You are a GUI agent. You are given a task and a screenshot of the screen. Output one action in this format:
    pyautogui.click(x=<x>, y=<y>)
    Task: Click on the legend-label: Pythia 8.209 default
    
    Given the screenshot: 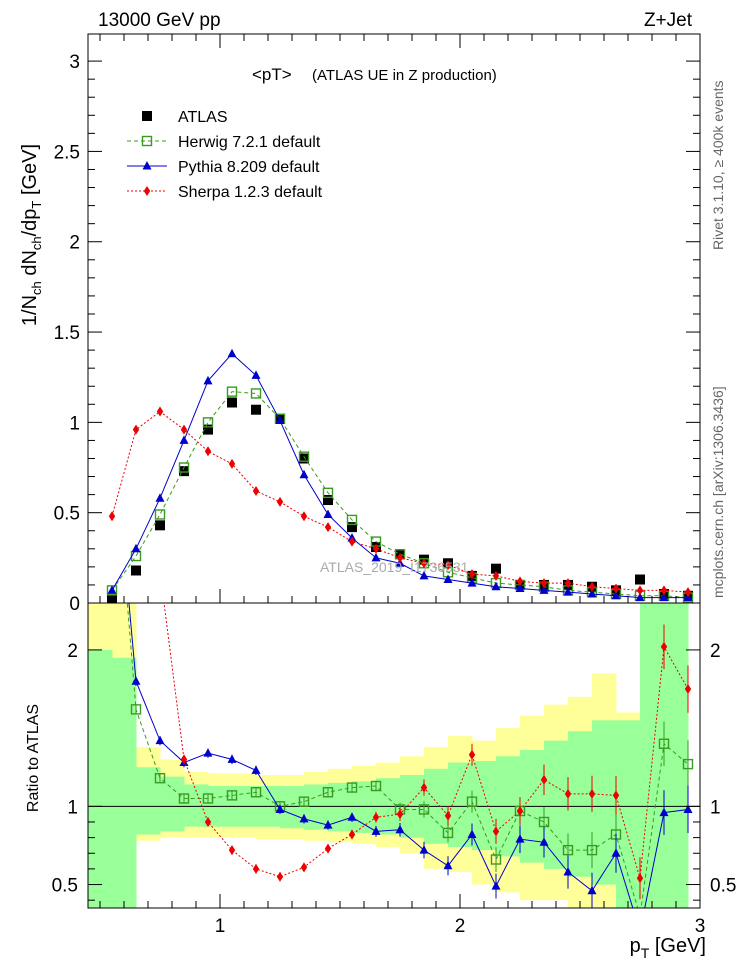 What is the action you would take?
    pyautogui.click(x=249, y=167)
    